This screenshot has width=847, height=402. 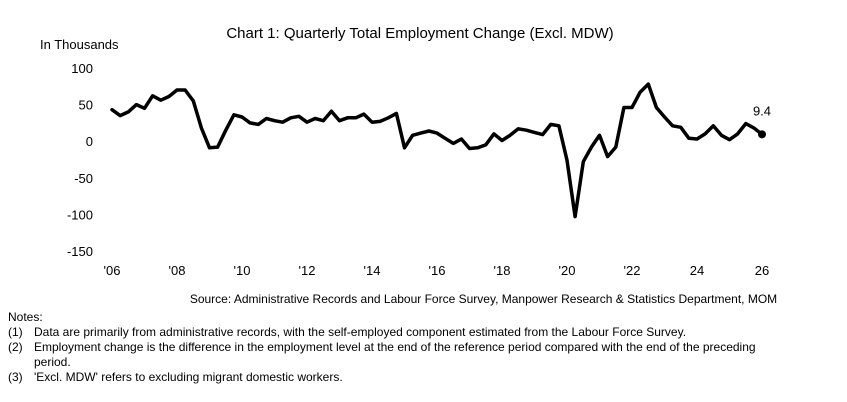 What do you see at coordinates (89, 141) in the screenshot?
I see `y-tick-label: 0` at bounding box center [89, 141].